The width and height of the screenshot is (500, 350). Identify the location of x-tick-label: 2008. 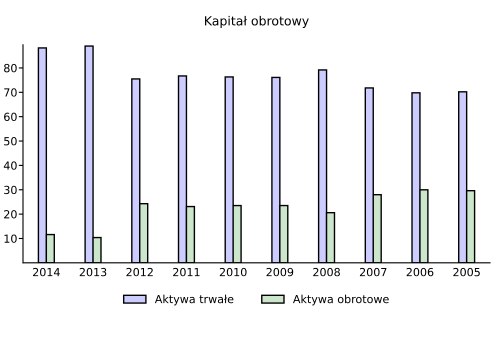
(326, 272).